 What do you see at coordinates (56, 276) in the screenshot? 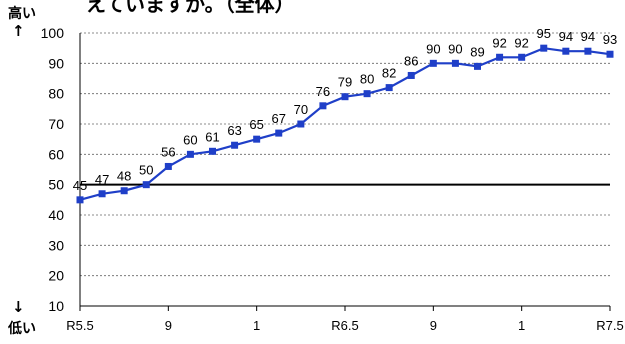
I see `y-tick-label: 20` at bounding box center [56, 276].